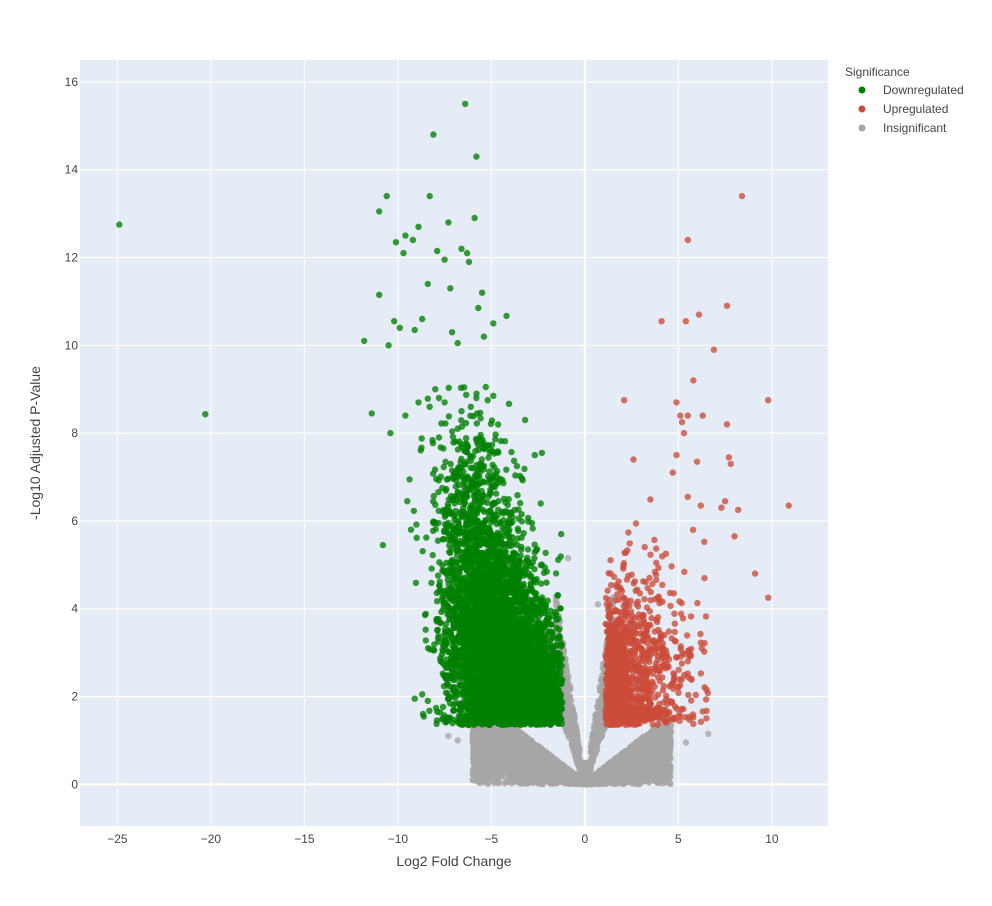 This screenshot has height=906, width=992. Describe the element at coordinates (915, 109) in the screenshot. I see `legend-item-label: Upregulated` at that location.